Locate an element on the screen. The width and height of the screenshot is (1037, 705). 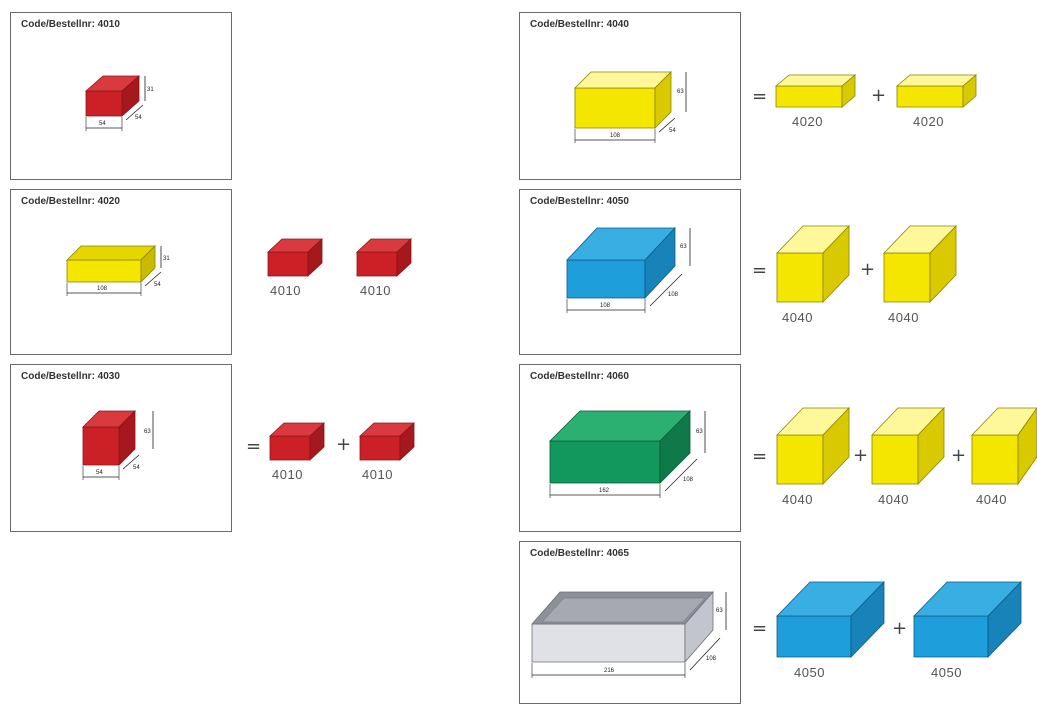
svg-text: 216 is located at coordinates (609, 671).